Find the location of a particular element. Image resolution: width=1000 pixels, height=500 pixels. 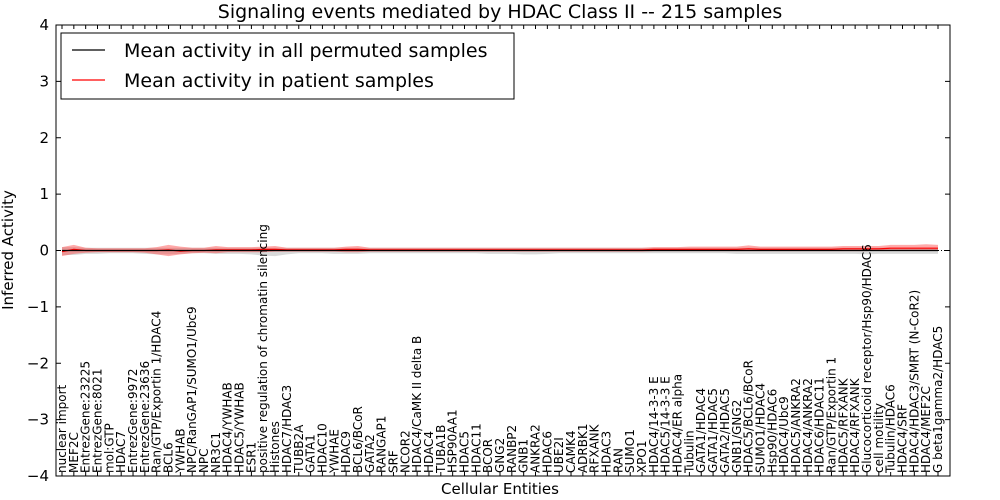

x-tick-label: SUMO1/HDAC4 is located at coordinates (760, 428).